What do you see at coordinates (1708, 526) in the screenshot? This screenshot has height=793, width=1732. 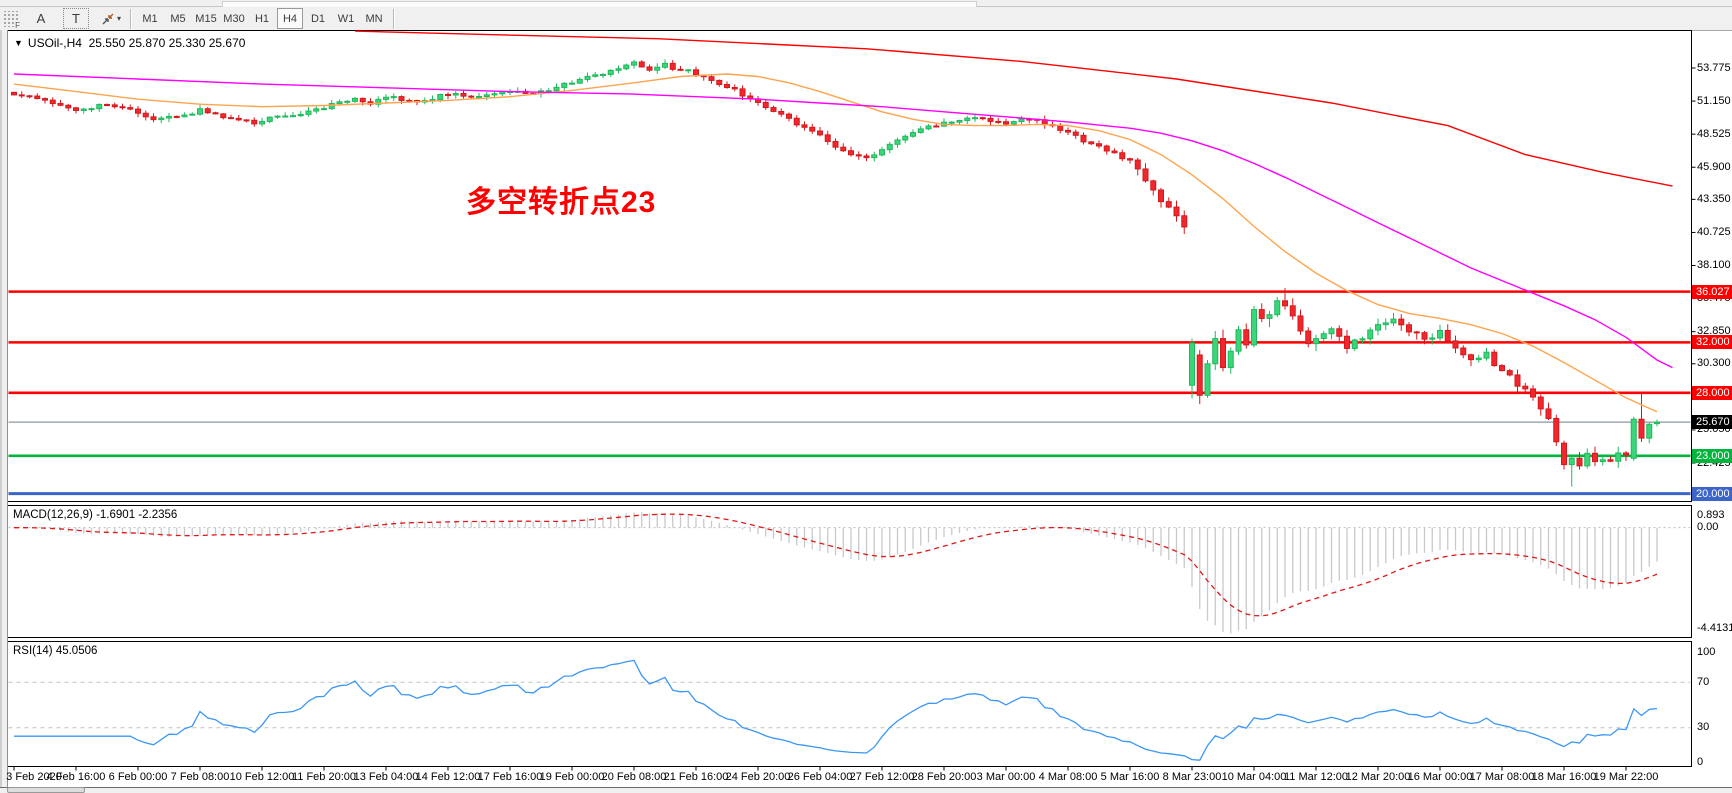 I see `macd-scale-zero: 0.00` at bounding box center [1708, 526].